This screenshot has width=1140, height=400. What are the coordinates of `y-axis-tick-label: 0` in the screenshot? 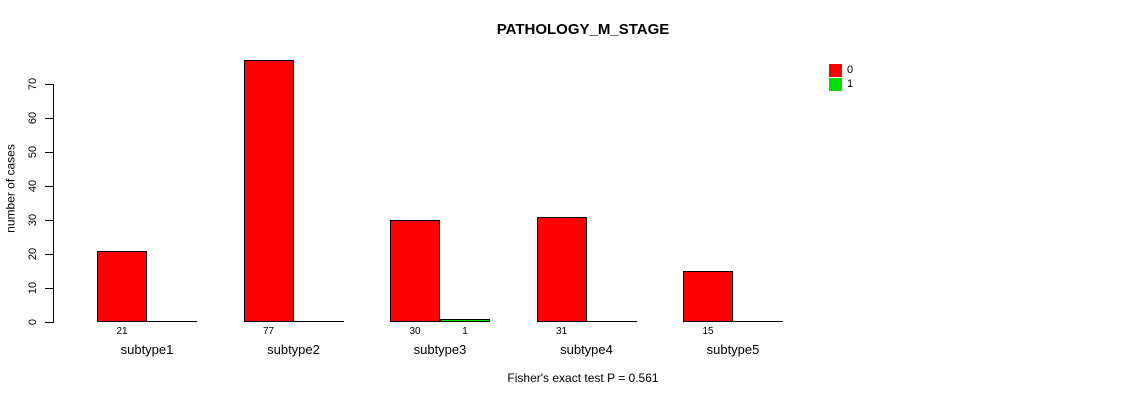 It's located at (33, 322).